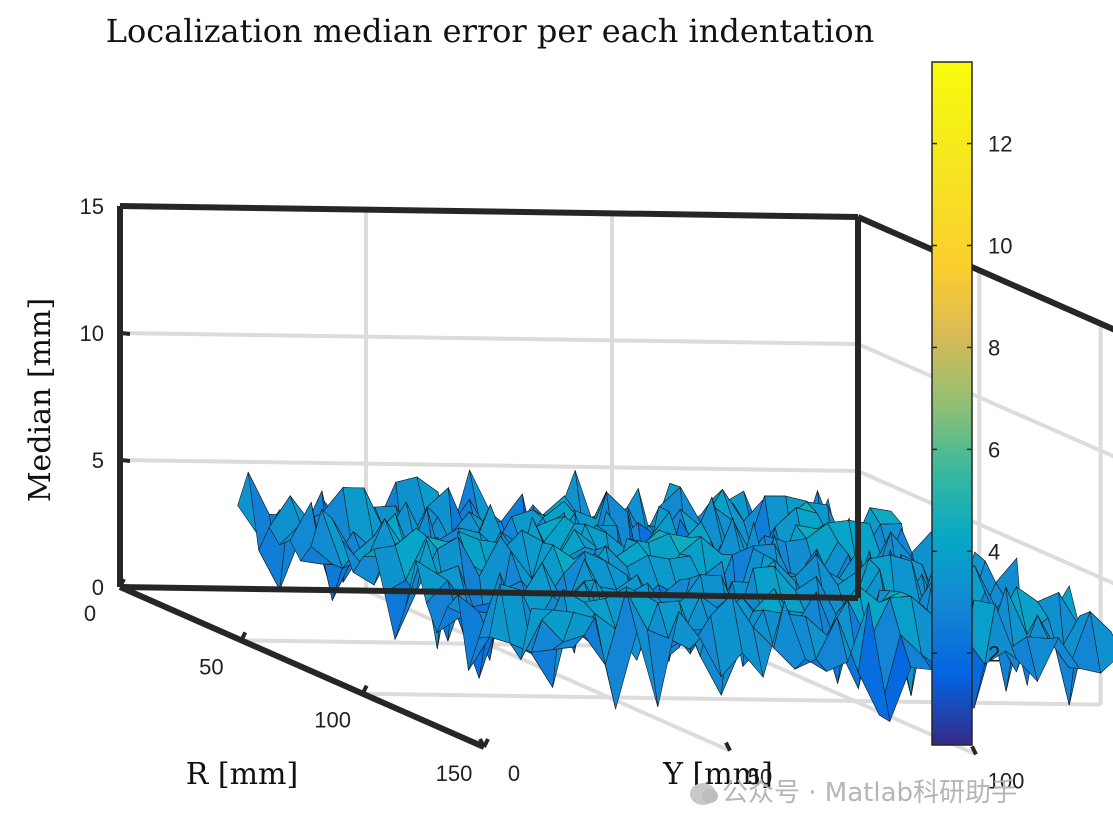 The height and width of the screenshot is (833, 1113). I want to click on colorbar-tick-label: 12, so click(1000, 144).